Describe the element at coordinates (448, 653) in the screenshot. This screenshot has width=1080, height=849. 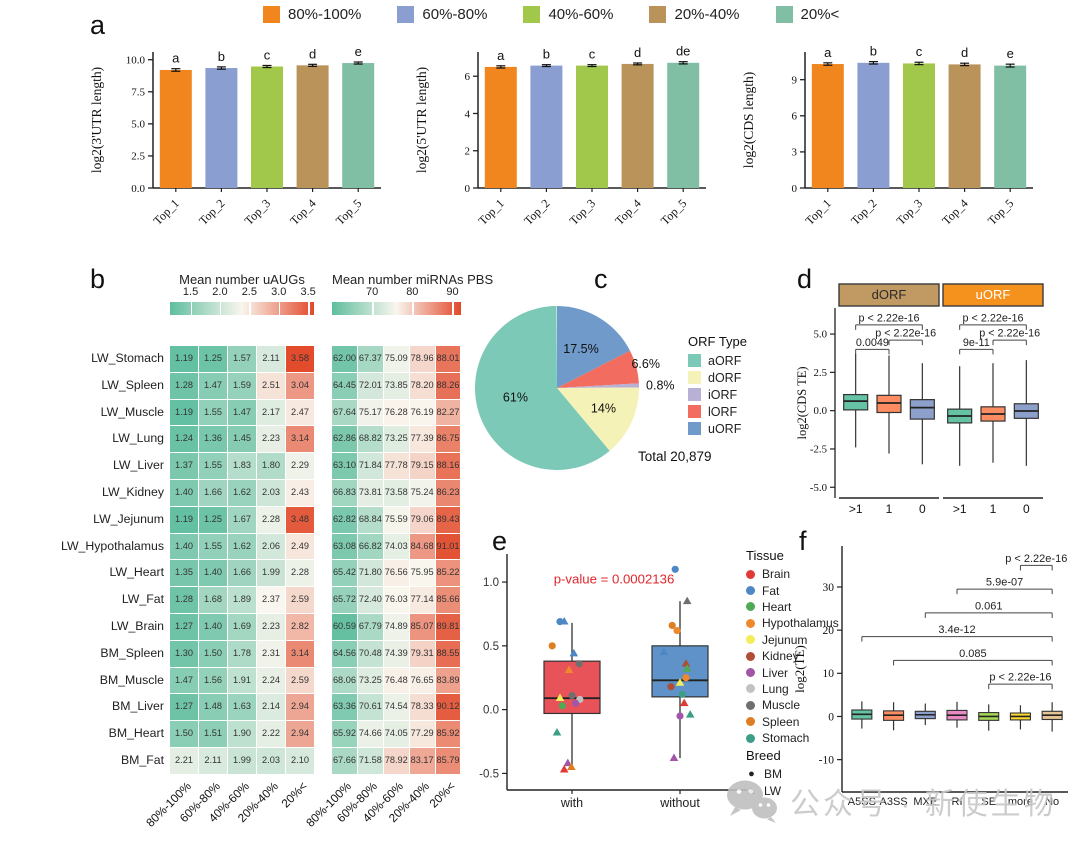
I see `heatmap-cell: 88.55` at that location.